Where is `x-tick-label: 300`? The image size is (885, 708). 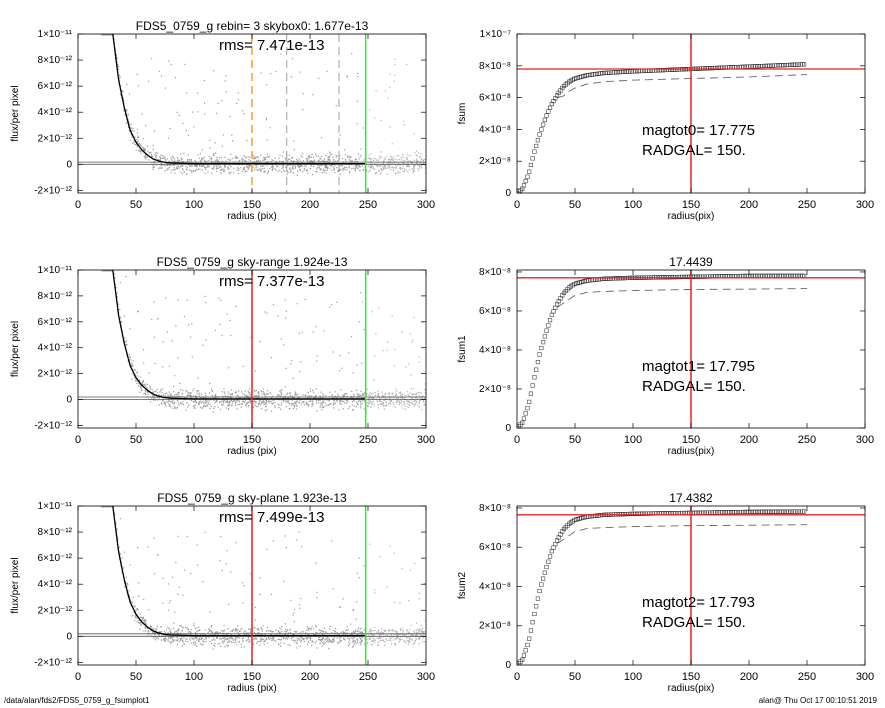 x-tick-label: 300 is located at coordinates (426, 677).